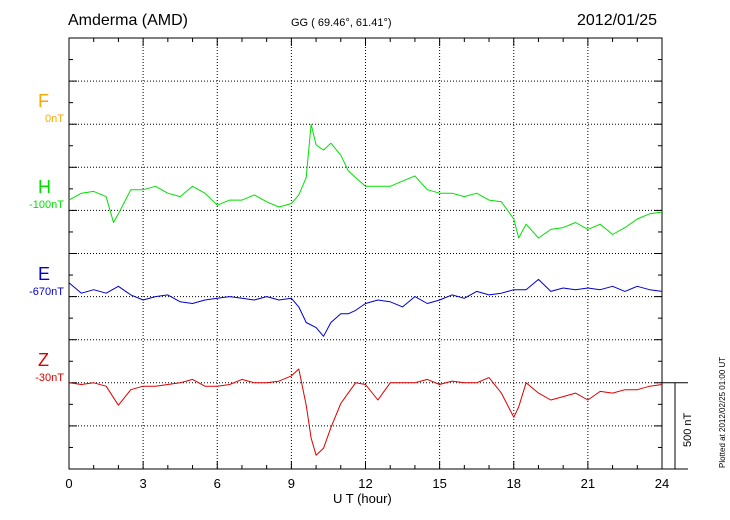 The image size is (730, 520). What do you see at coordinates (675, 426) in the screenshot?
I see `scale-bar` at bounding box center [675, 426].